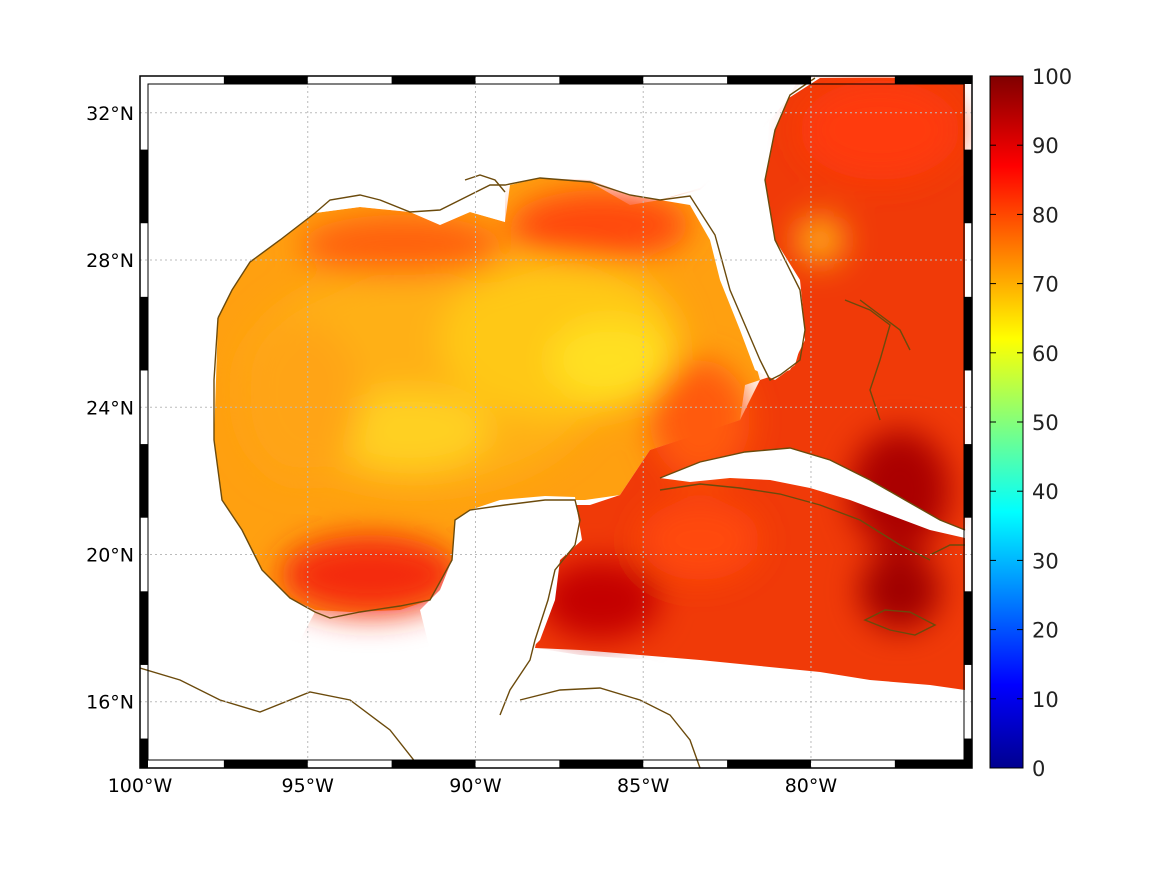 The width and height of the screenshot is (1167, 875). What do you see at coordinates (1045, 631) in the screenshot?
I see `colorbar-tick-label: 20` at bounding box center [1045, 631].